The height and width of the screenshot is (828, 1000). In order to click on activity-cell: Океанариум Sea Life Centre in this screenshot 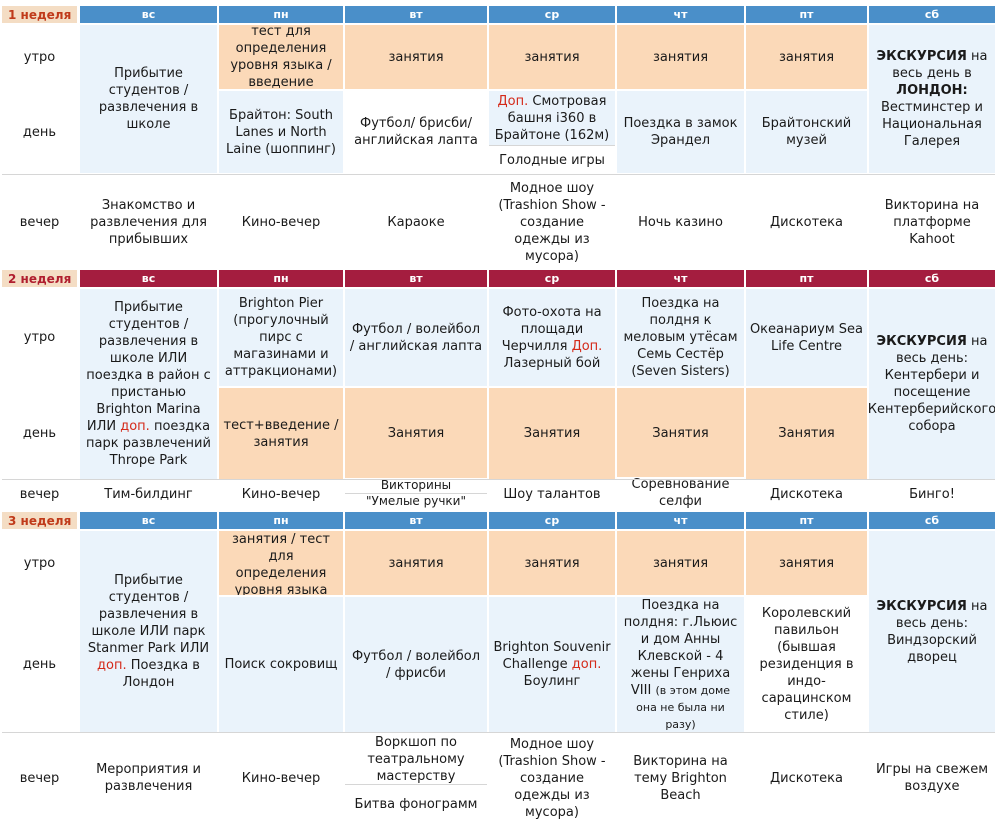, I will do `click(806, 337)`.